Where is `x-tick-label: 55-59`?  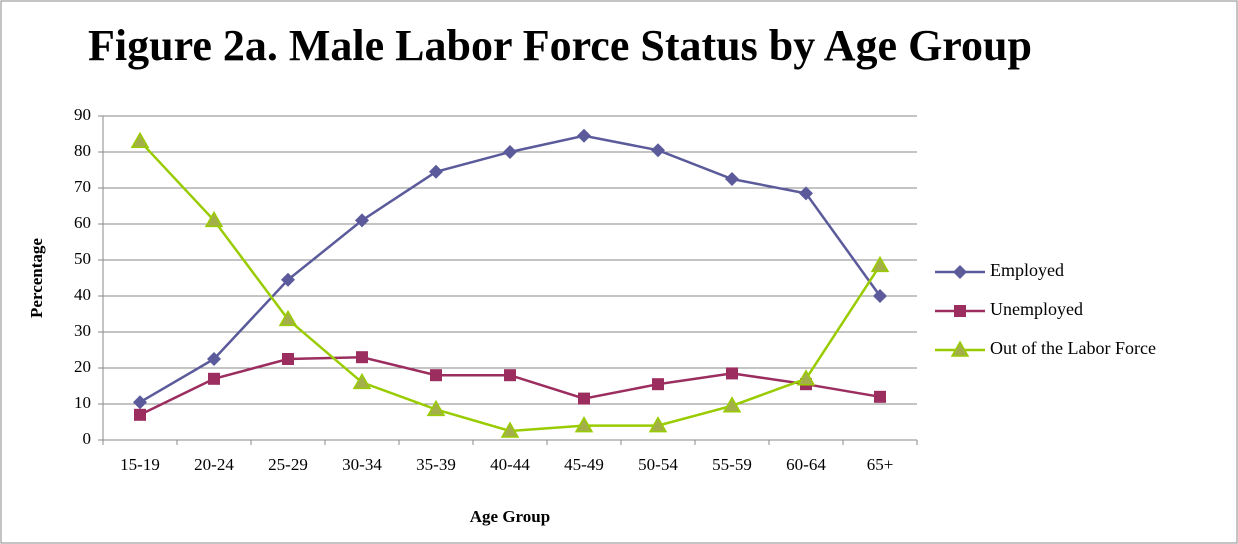
x-tick-label: 55-59 is located at coordinates (732, 464).